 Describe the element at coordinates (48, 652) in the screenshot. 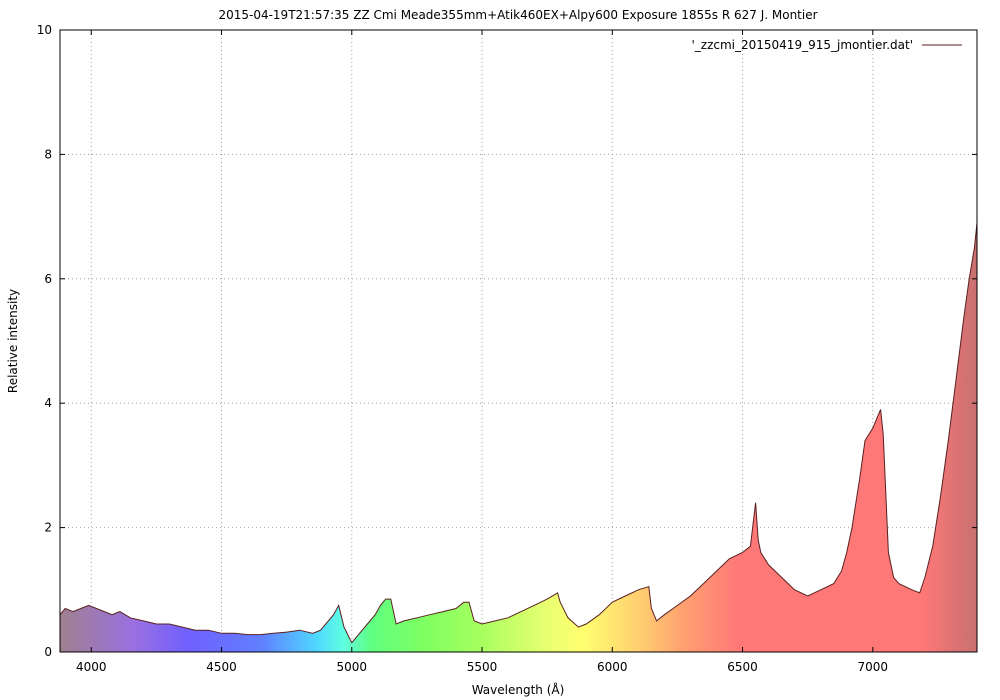

I see `y-tick-label: 0` at that location.